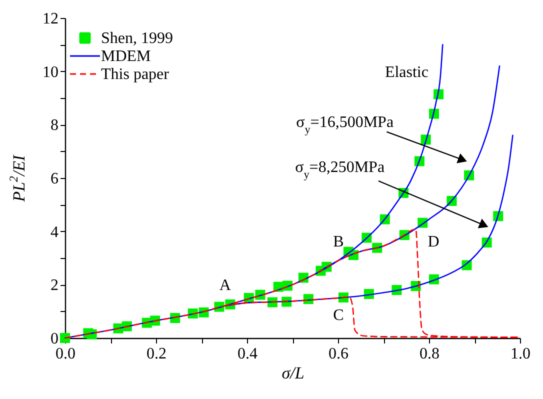  What do you see at coordinates (434, 242) in the screenshot?
I see `annotation: D` at bounding box center [434, 242].